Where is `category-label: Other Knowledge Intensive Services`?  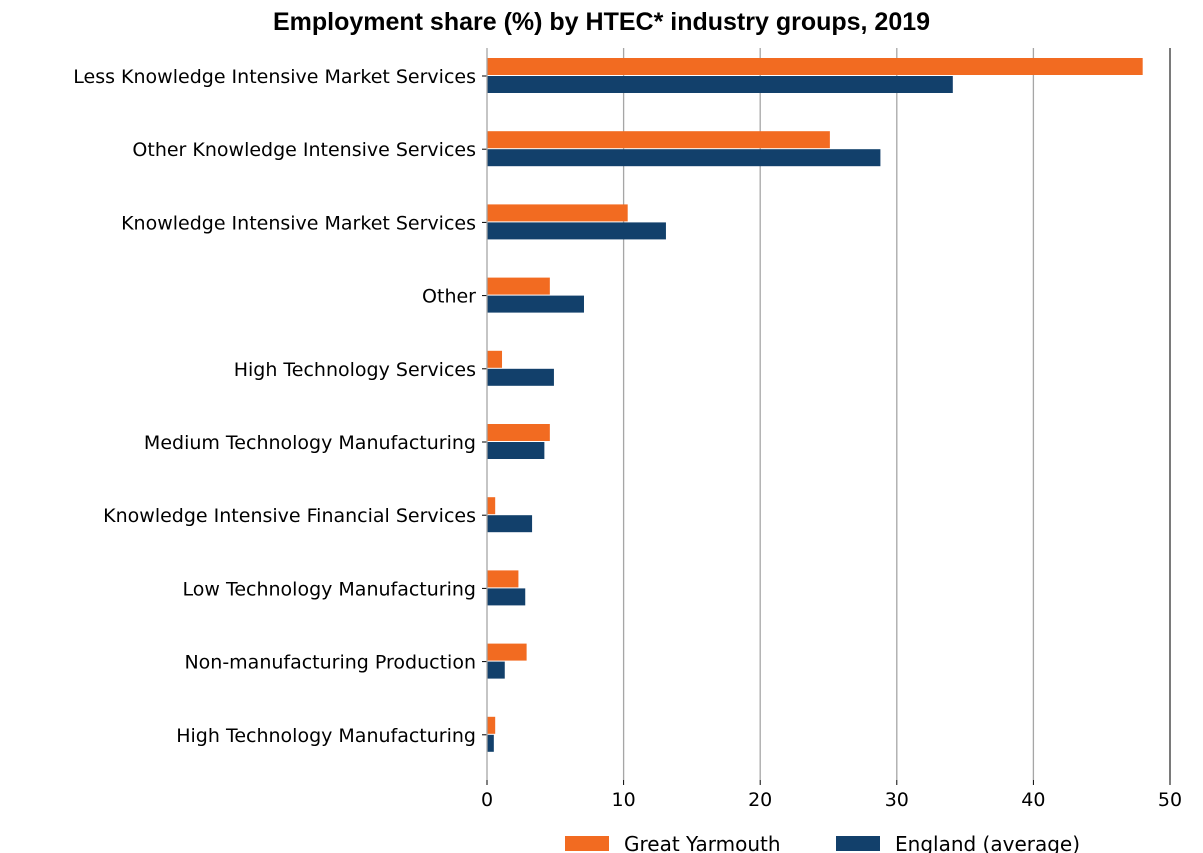
category-label: Other Knowledge Intensive Services is located at coordinates (304, 150).